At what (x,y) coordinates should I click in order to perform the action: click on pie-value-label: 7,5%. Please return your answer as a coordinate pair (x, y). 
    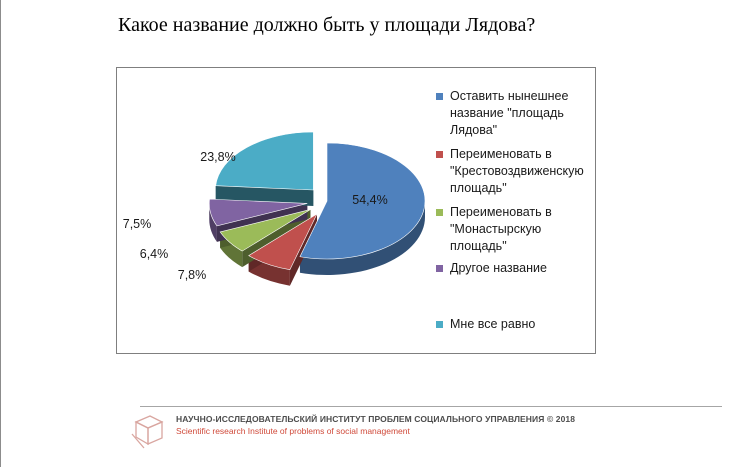
    Looking at the image, I should click on (137, 224).